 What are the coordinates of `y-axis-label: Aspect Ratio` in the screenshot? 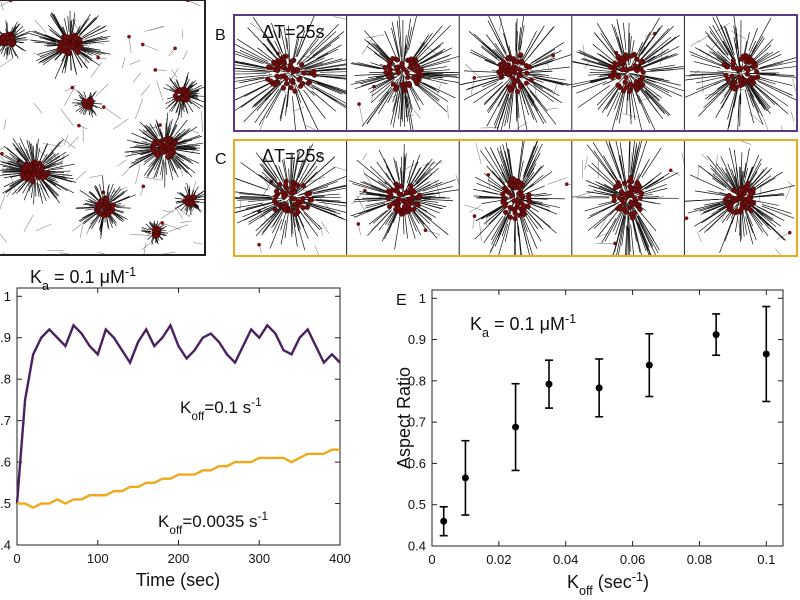 It's located at (404, 418).